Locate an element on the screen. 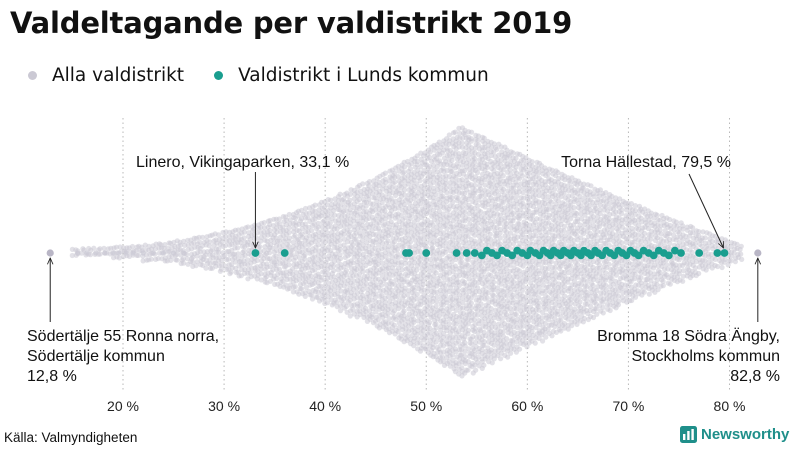 The height and width of the screenshot is (450, 800). annotation-label: Bromma 18 Södra Ängby, is located at coordinates (688, 336).